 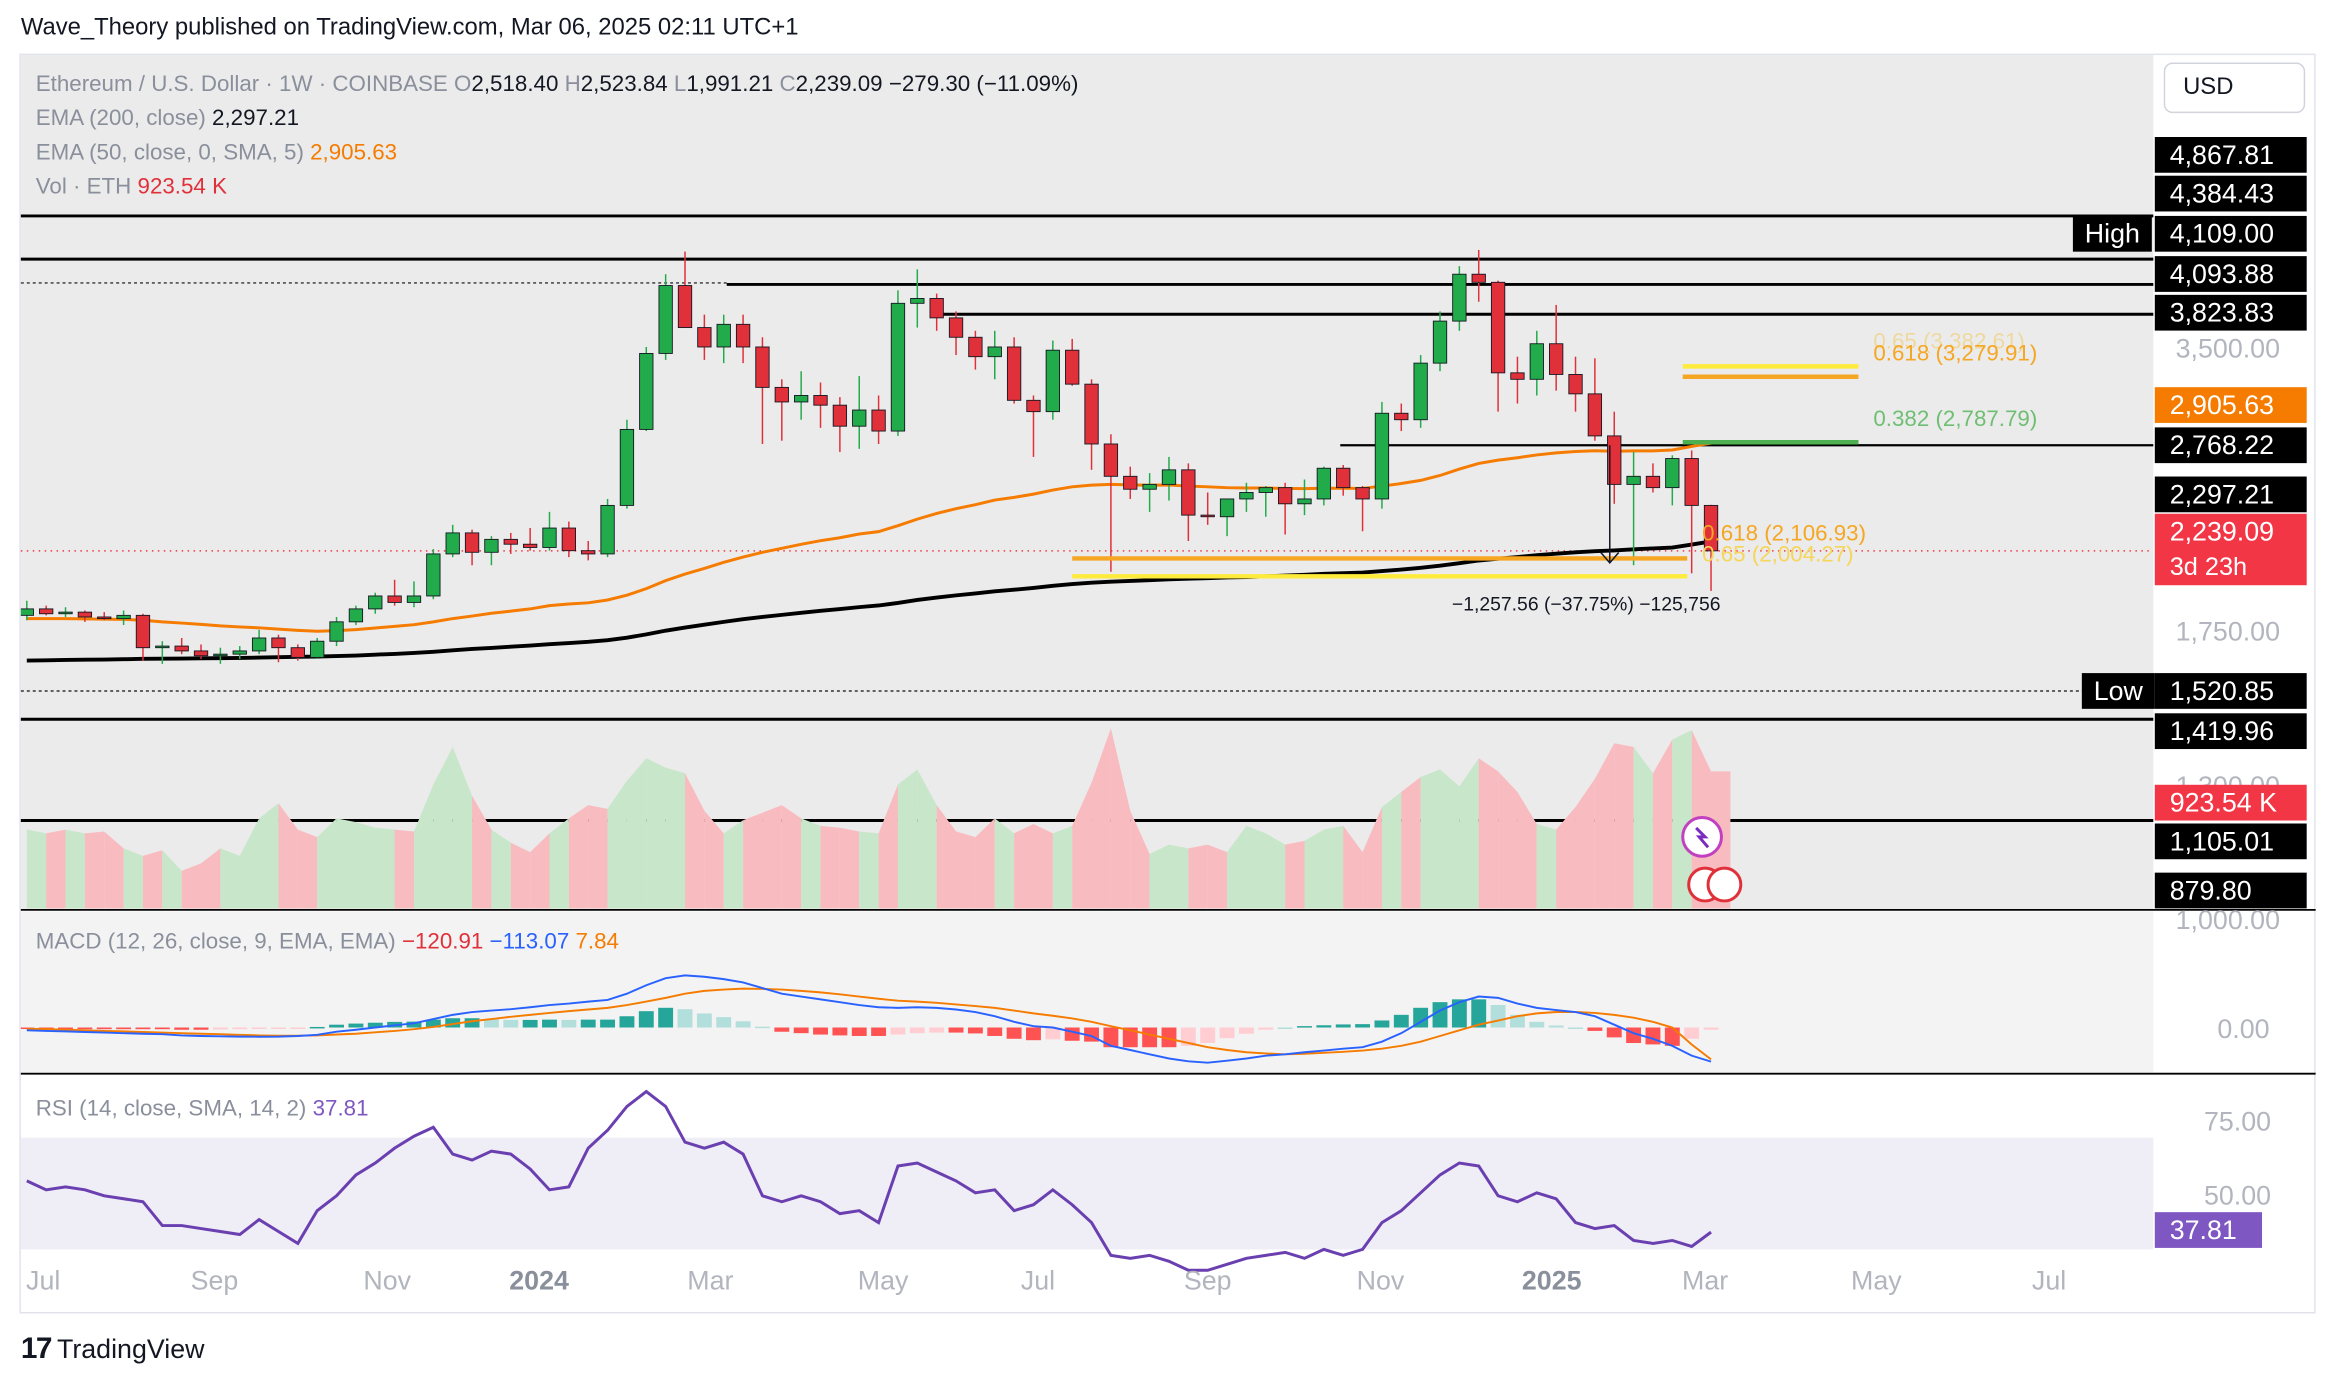 I want to click on tradingview-logo: 17 TradingView, so click(x=112, y=1349).